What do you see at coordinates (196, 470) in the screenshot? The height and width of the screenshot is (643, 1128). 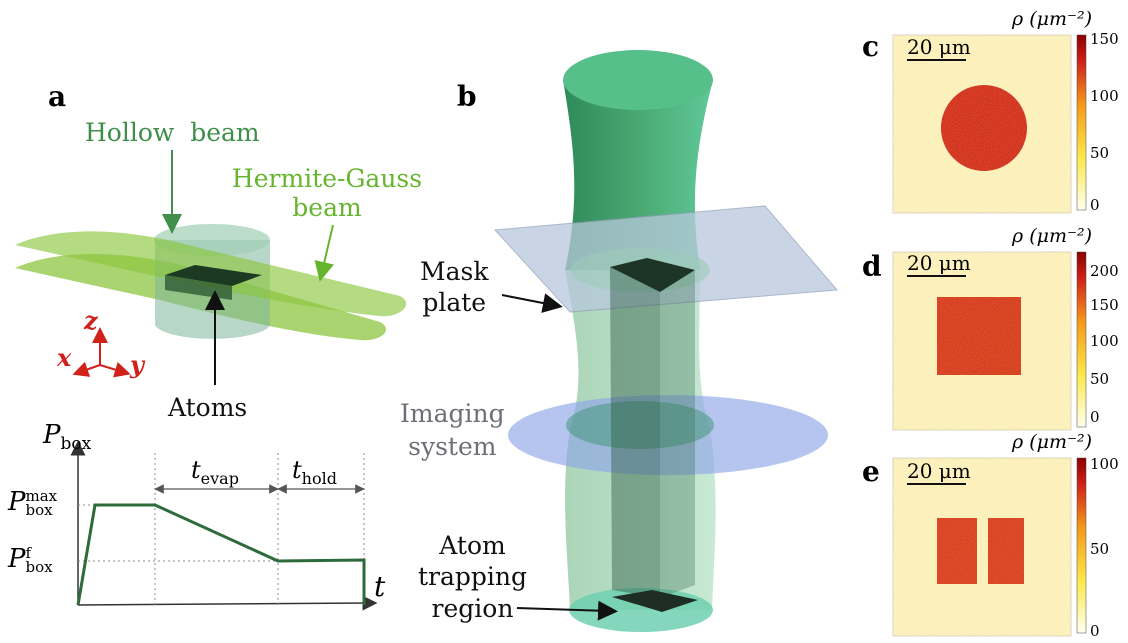 I see `t-evap-label-main: t` at bounding box center [196, 470].